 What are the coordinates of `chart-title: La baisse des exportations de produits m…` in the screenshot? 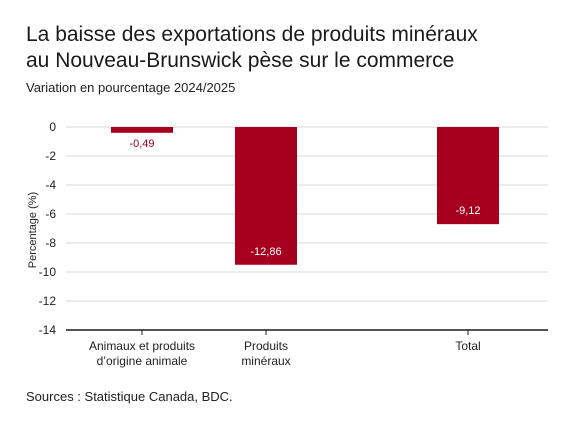 It's located at (296, 48).